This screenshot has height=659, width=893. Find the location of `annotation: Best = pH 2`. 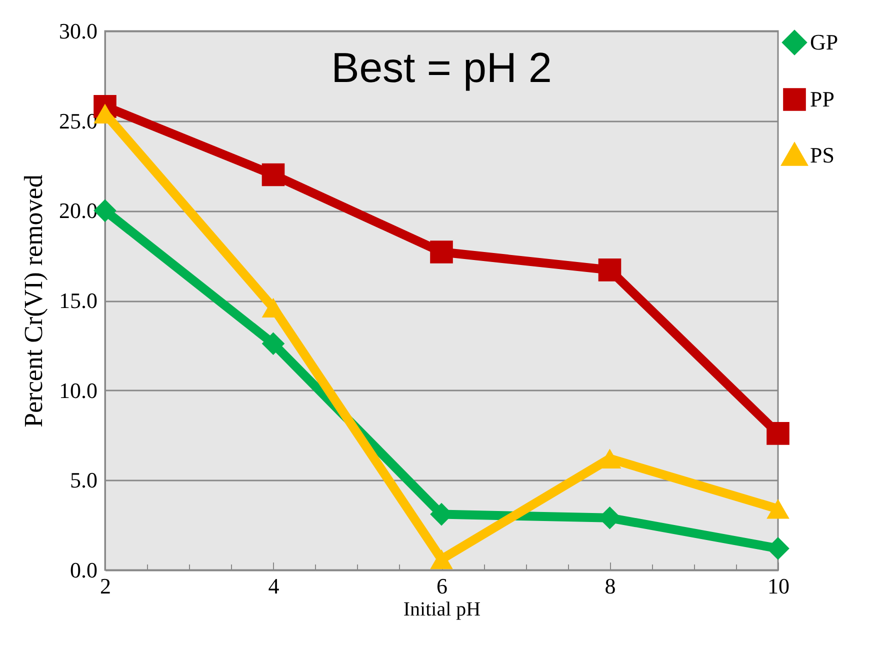

annotation: Best = pH 2 is located at coordinates (441, 67).